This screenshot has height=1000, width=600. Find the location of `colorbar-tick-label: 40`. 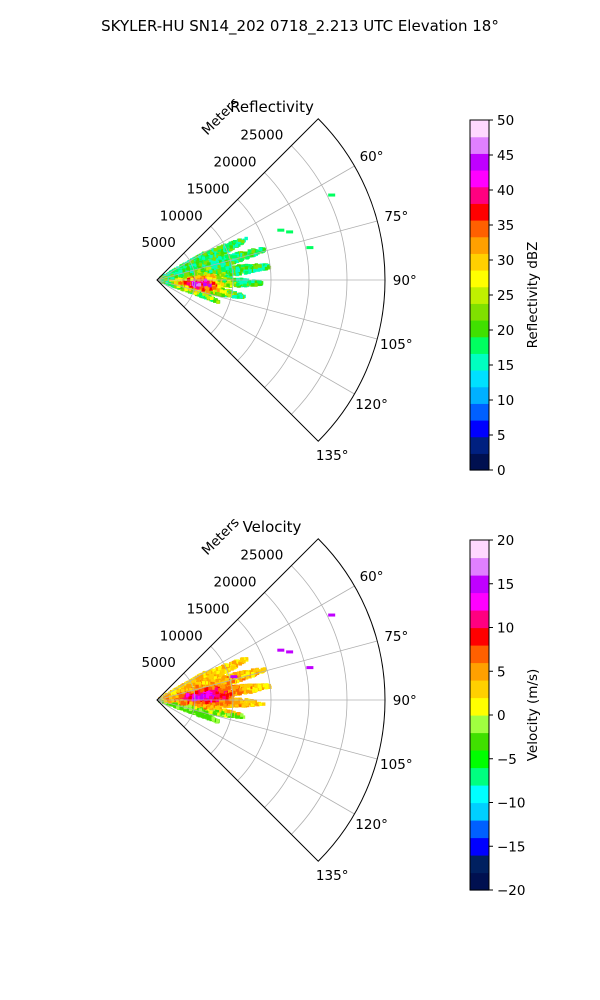

colorbar-tick-label: 40 is located at coordinates (505, 191).